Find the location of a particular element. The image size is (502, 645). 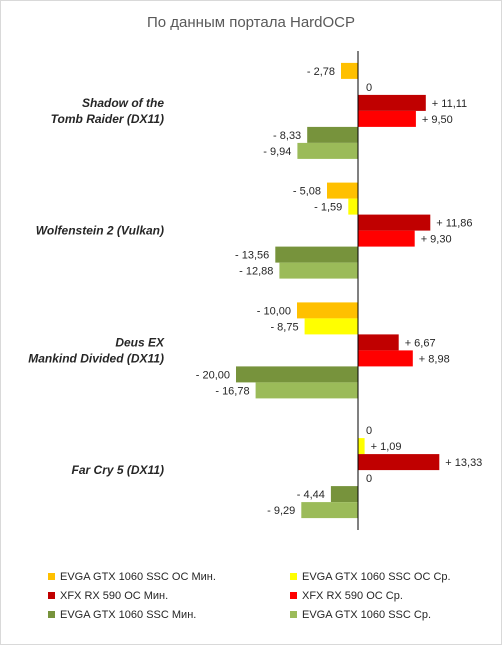

data-label: + 8,98 is located at coordinates (434, 359).